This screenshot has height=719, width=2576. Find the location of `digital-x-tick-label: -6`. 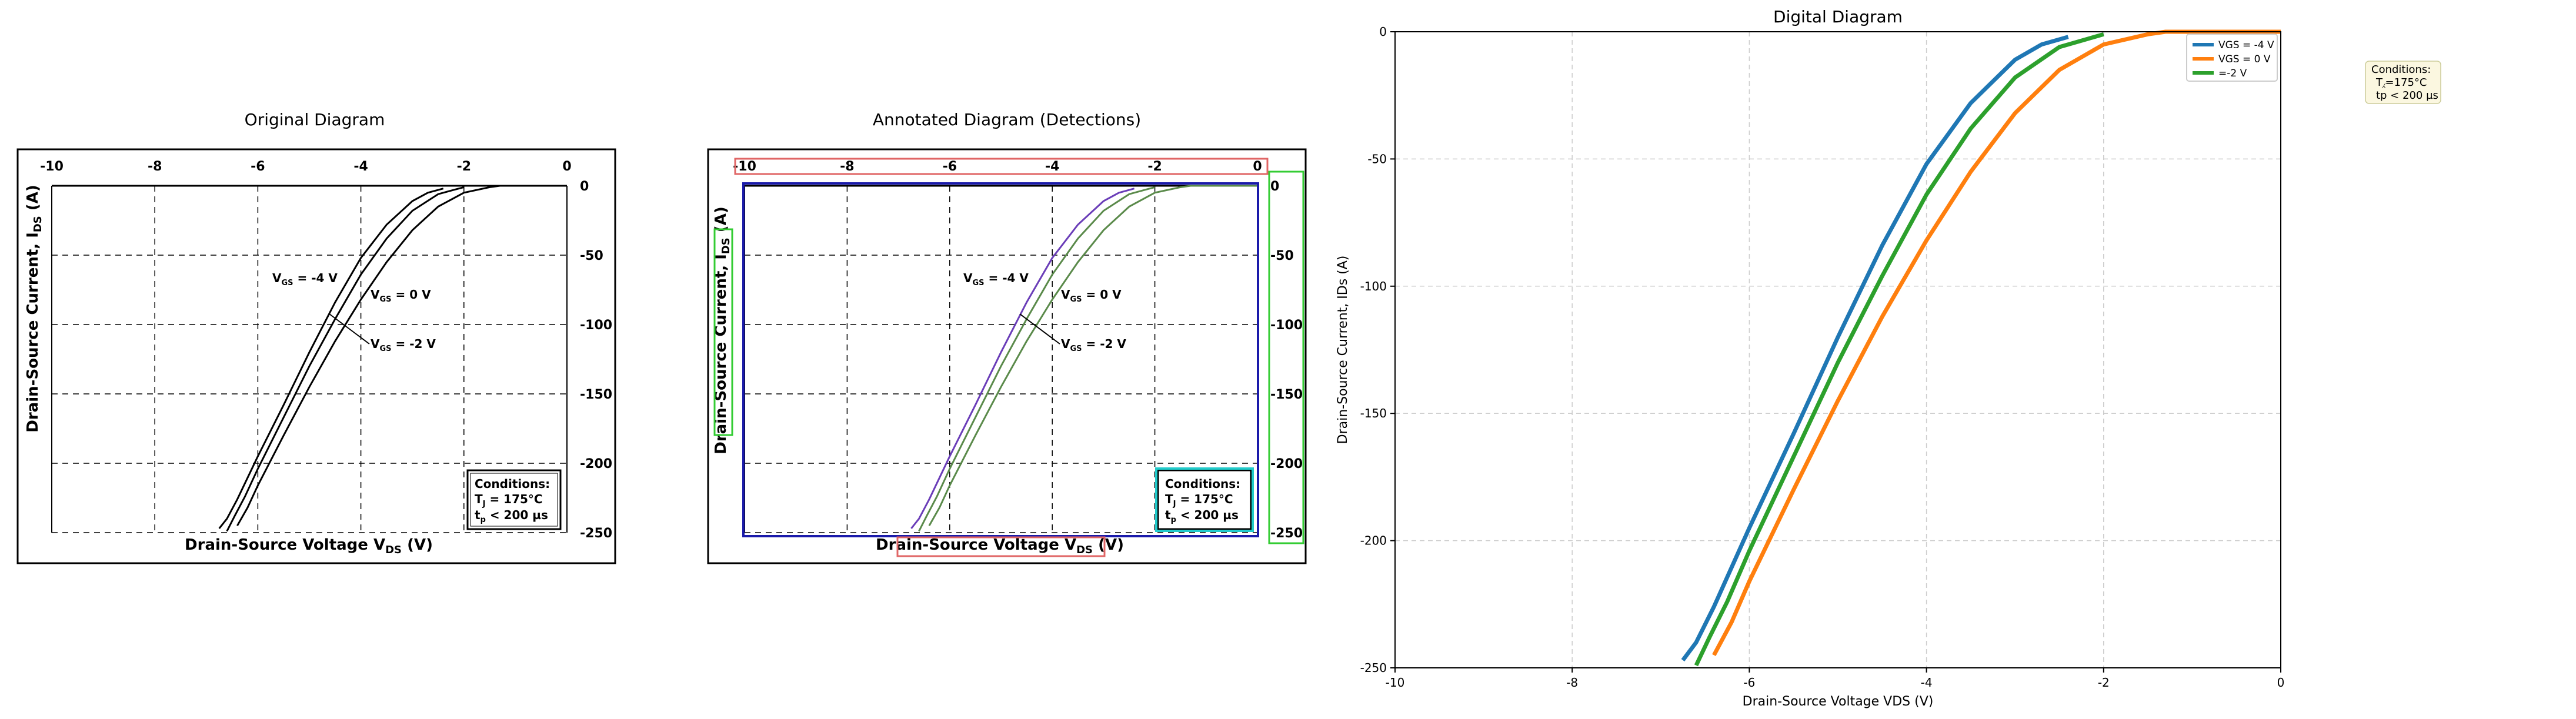

digital-x-tick-label: -6 is located at coordinates (1749, 682).